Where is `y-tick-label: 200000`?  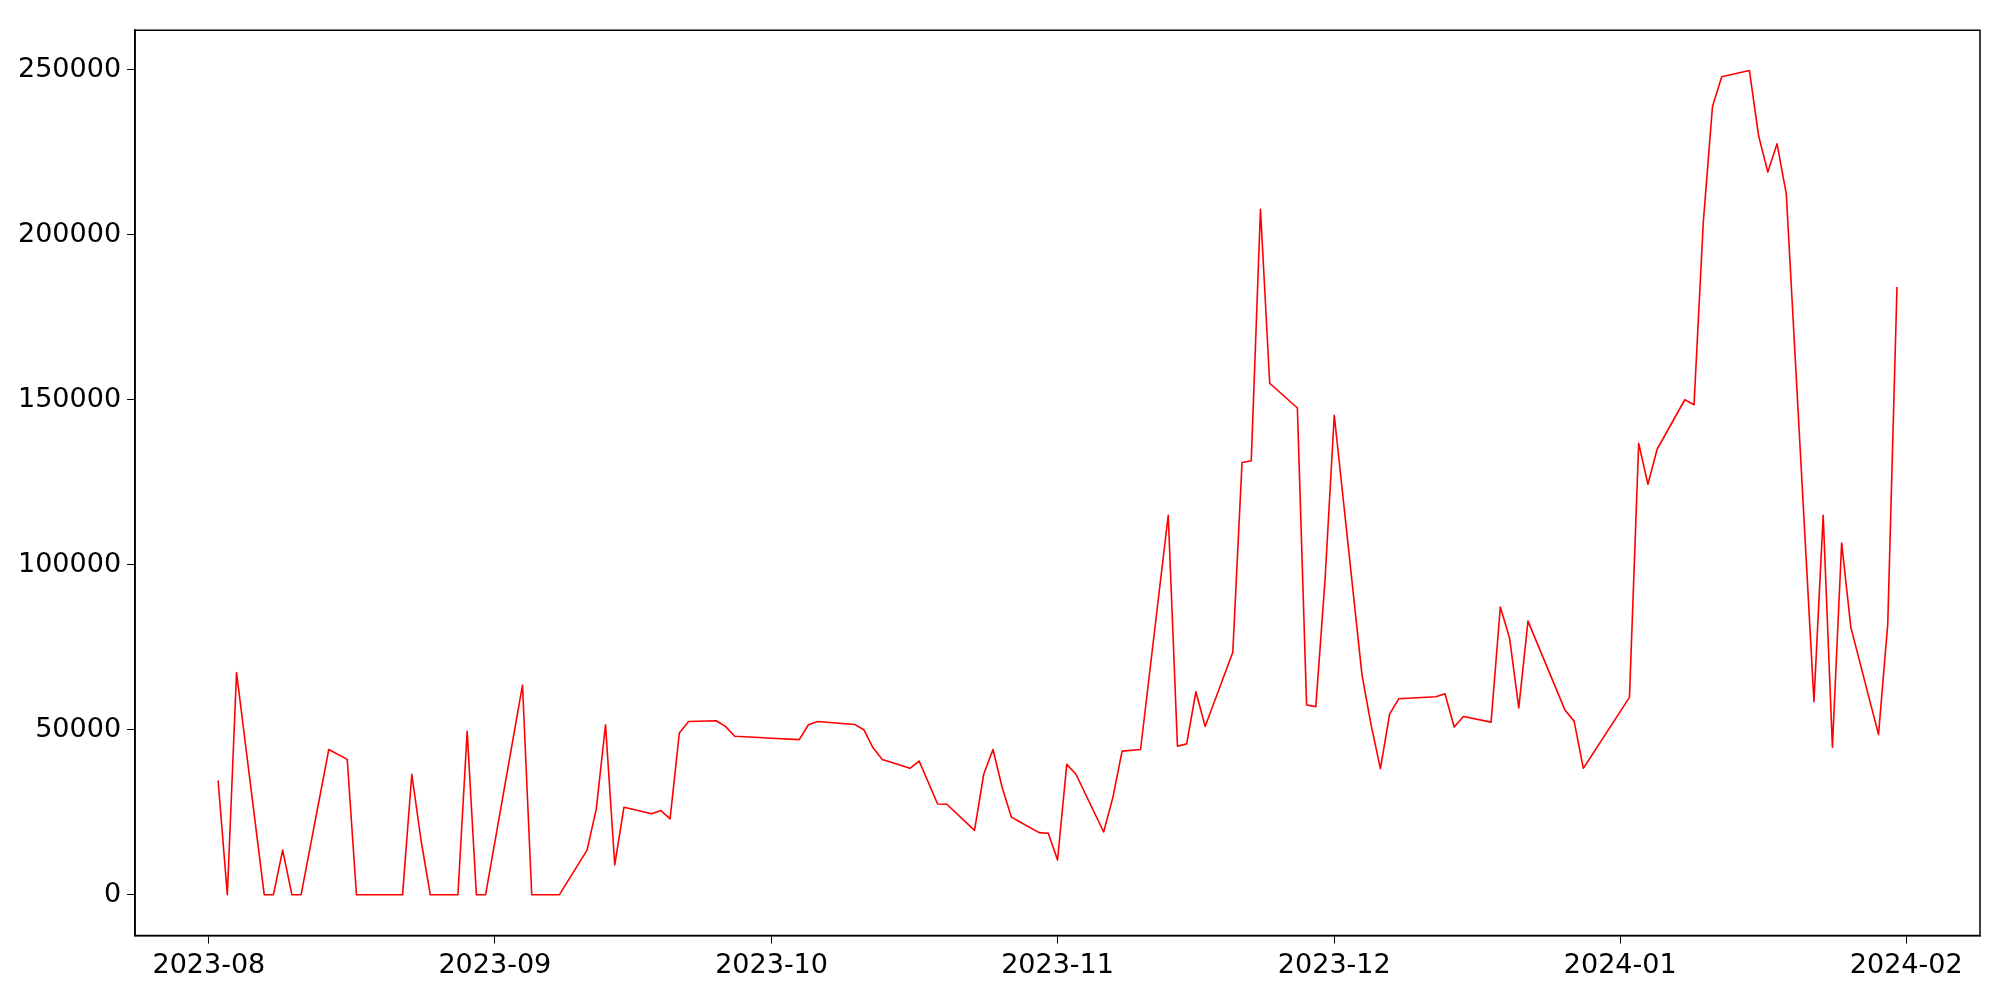 y-tick-label: 200000 is located at coordinates (69, 232).